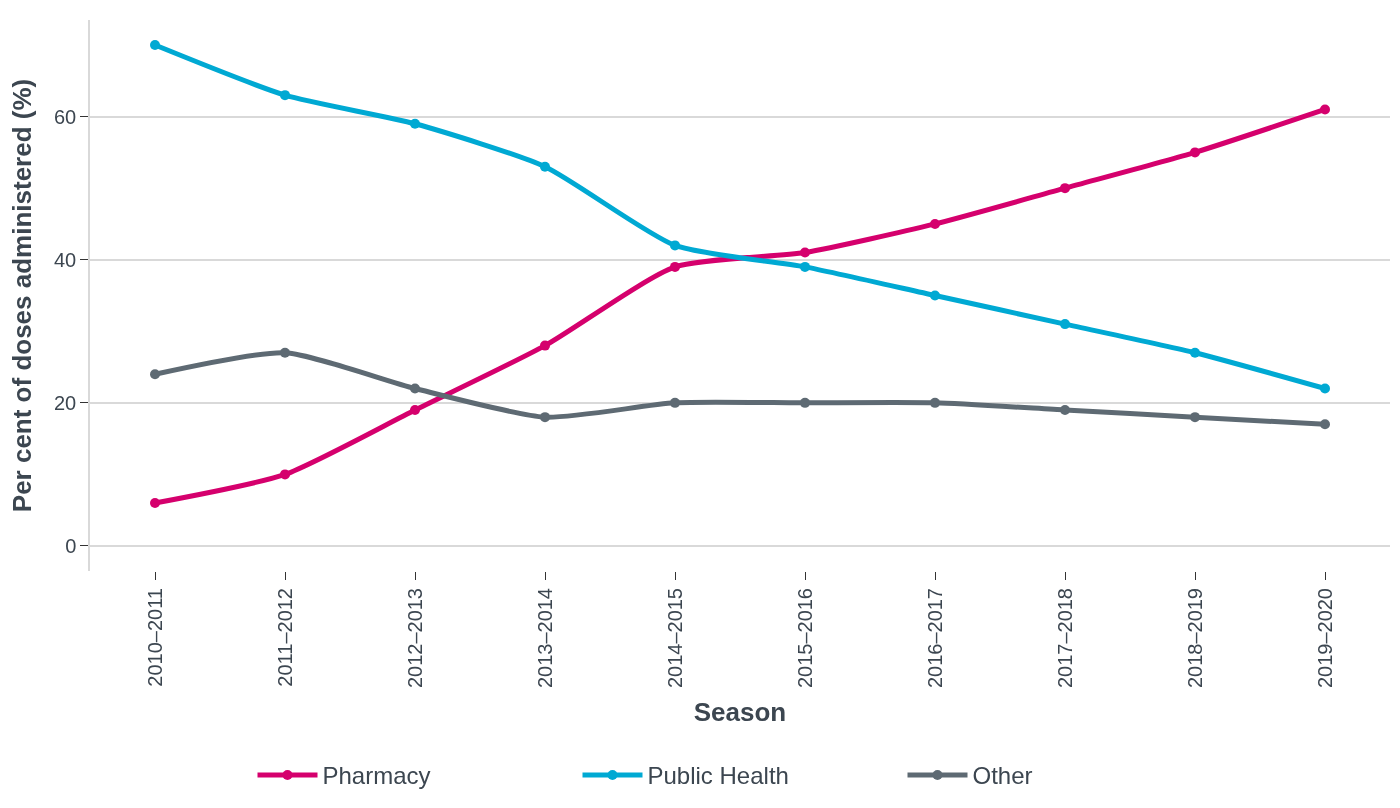  What do you see at coordinates (1064, 638) in the screenshot?
I see `x-tick-label: 2017–2018` at bounding box center [1064, 638].